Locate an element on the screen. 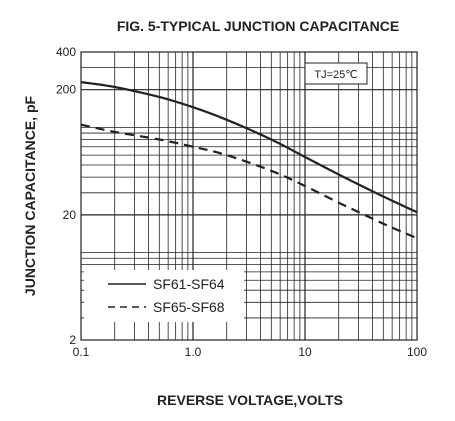  legend-background is located at coordinates (164, 296).